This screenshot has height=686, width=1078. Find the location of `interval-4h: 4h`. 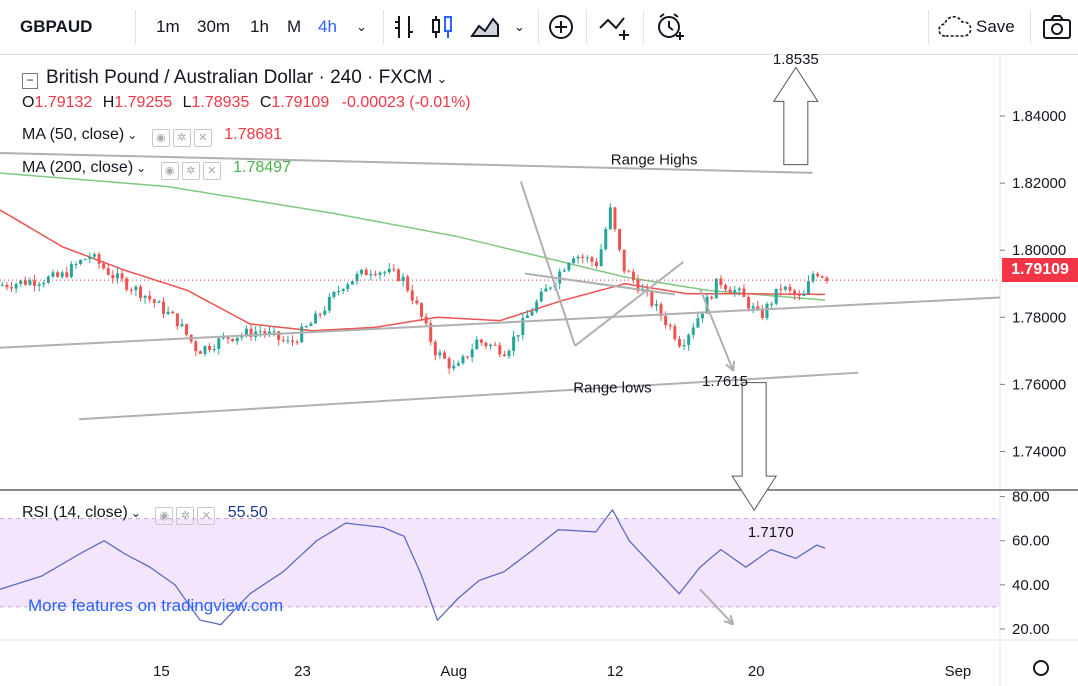

interval-4h: 4h is located at coordinates (327, 26).